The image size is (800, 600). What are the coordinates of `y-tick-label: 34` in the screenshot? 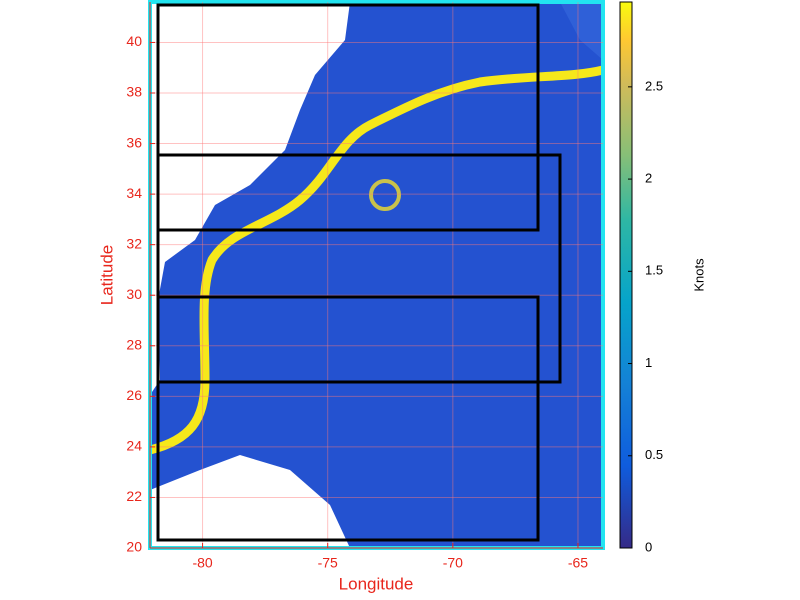 It's located at (134, 193).